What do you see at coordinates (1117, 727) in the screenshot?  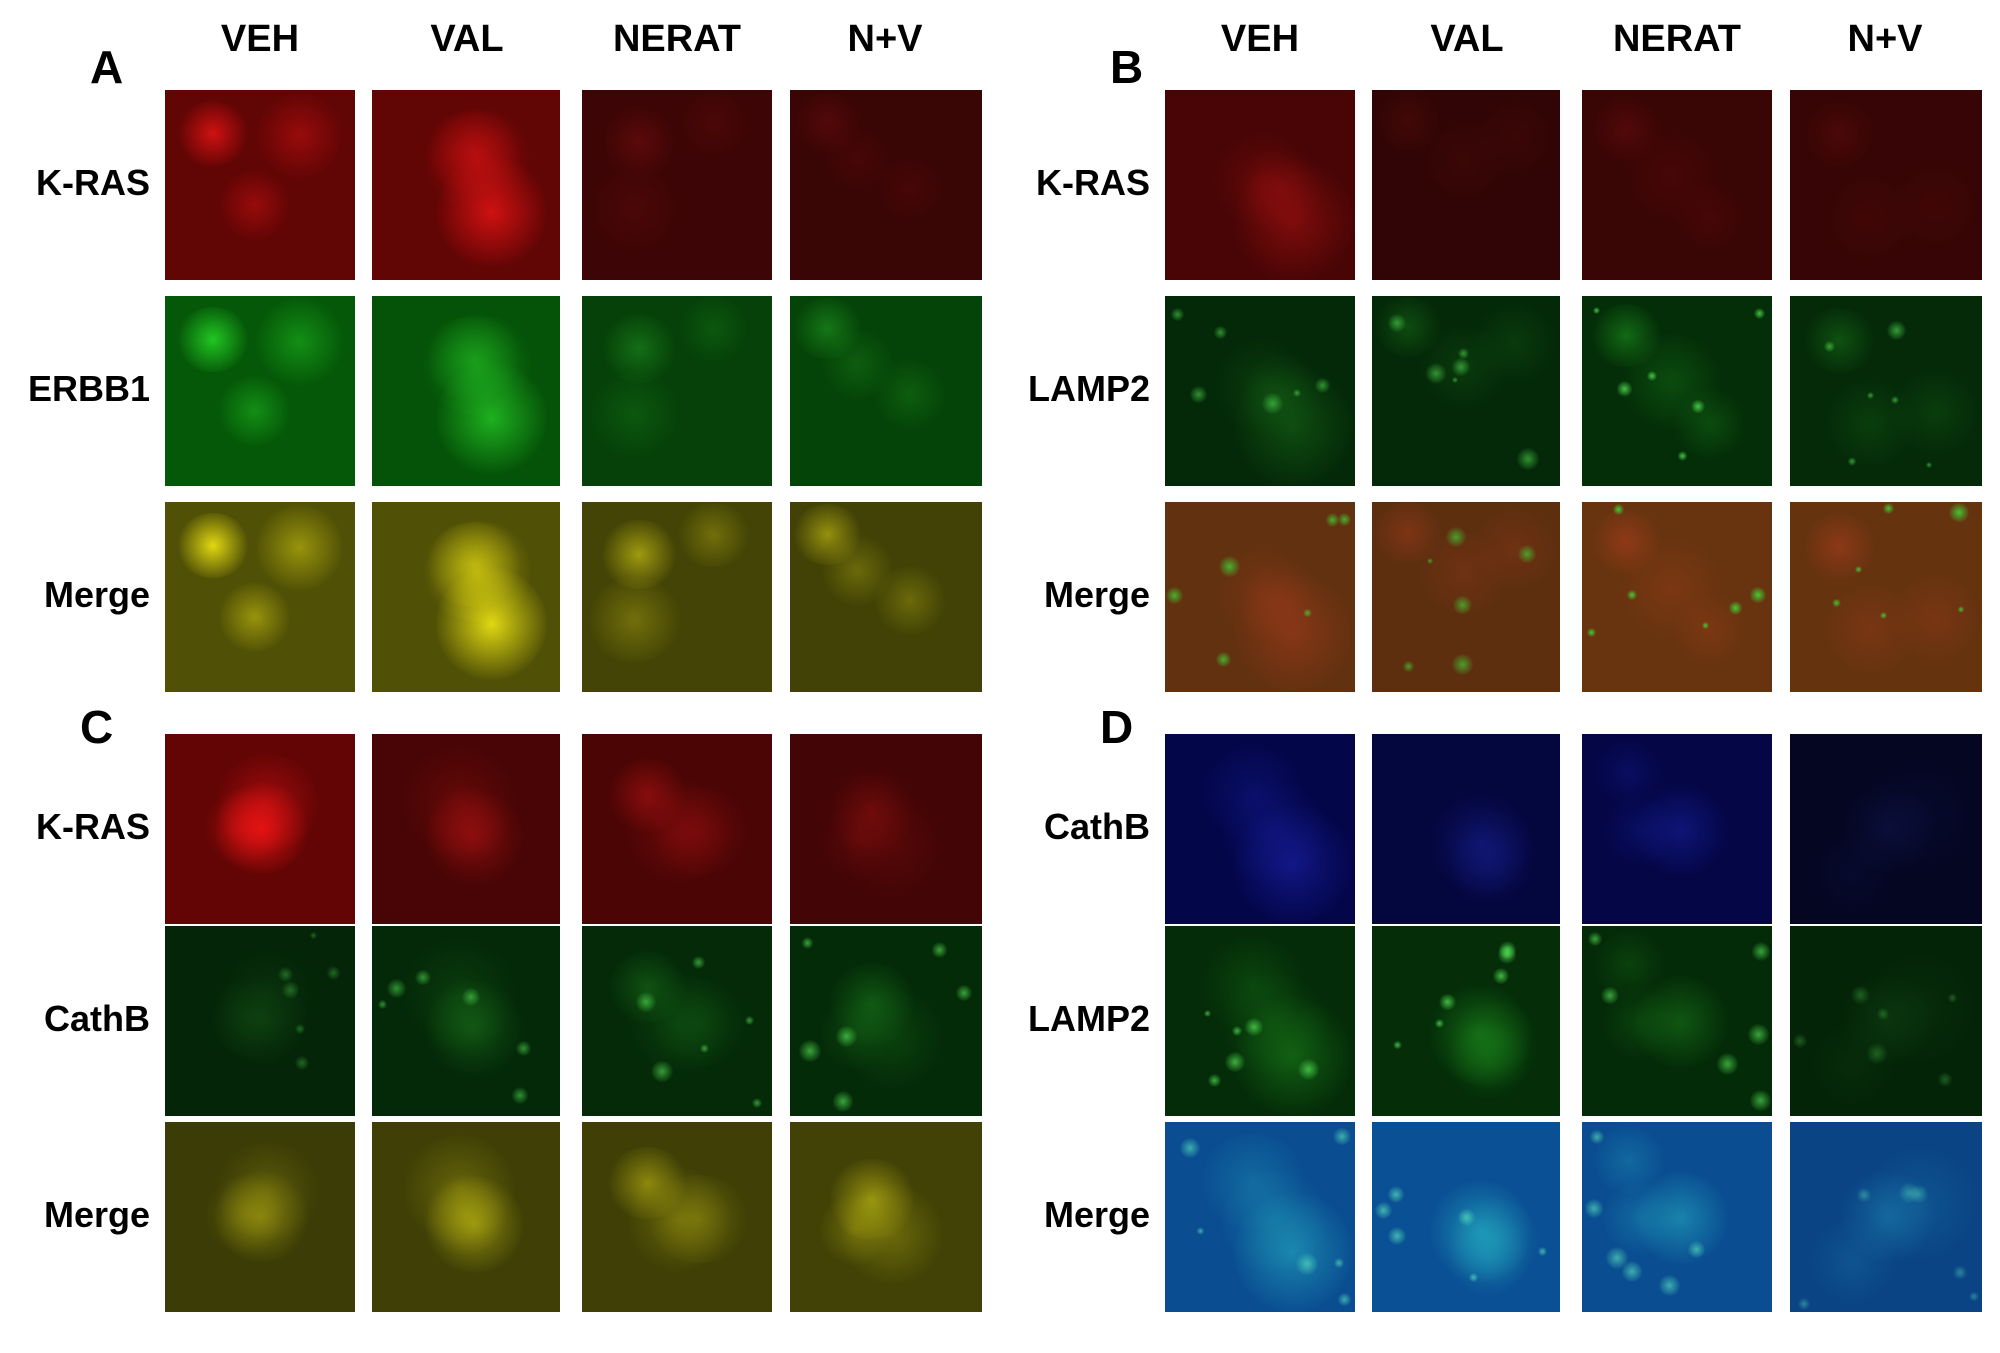 I see `panel-letter: D` at bounding box center [1117, 727].